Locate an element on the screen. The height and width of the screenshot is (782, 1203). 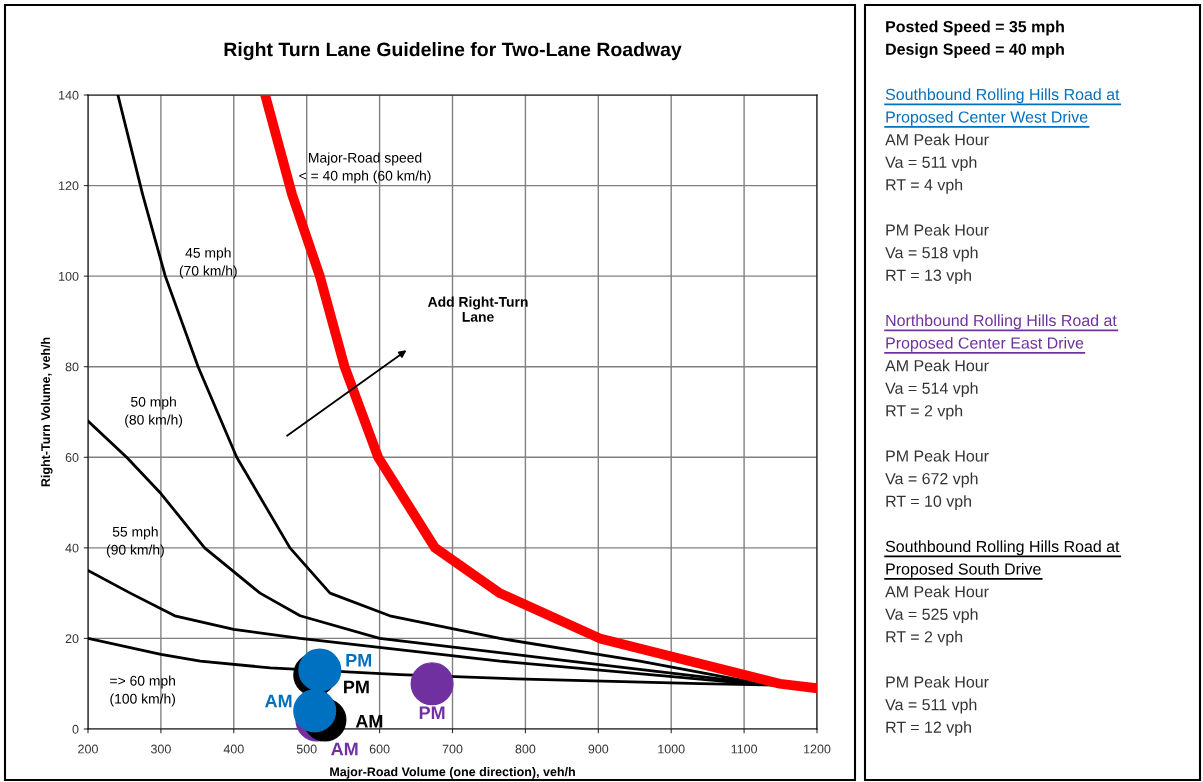
text: Southbound Rolling Hills Road at Proposed Center West Drive is located at coordinates (1002, 107).